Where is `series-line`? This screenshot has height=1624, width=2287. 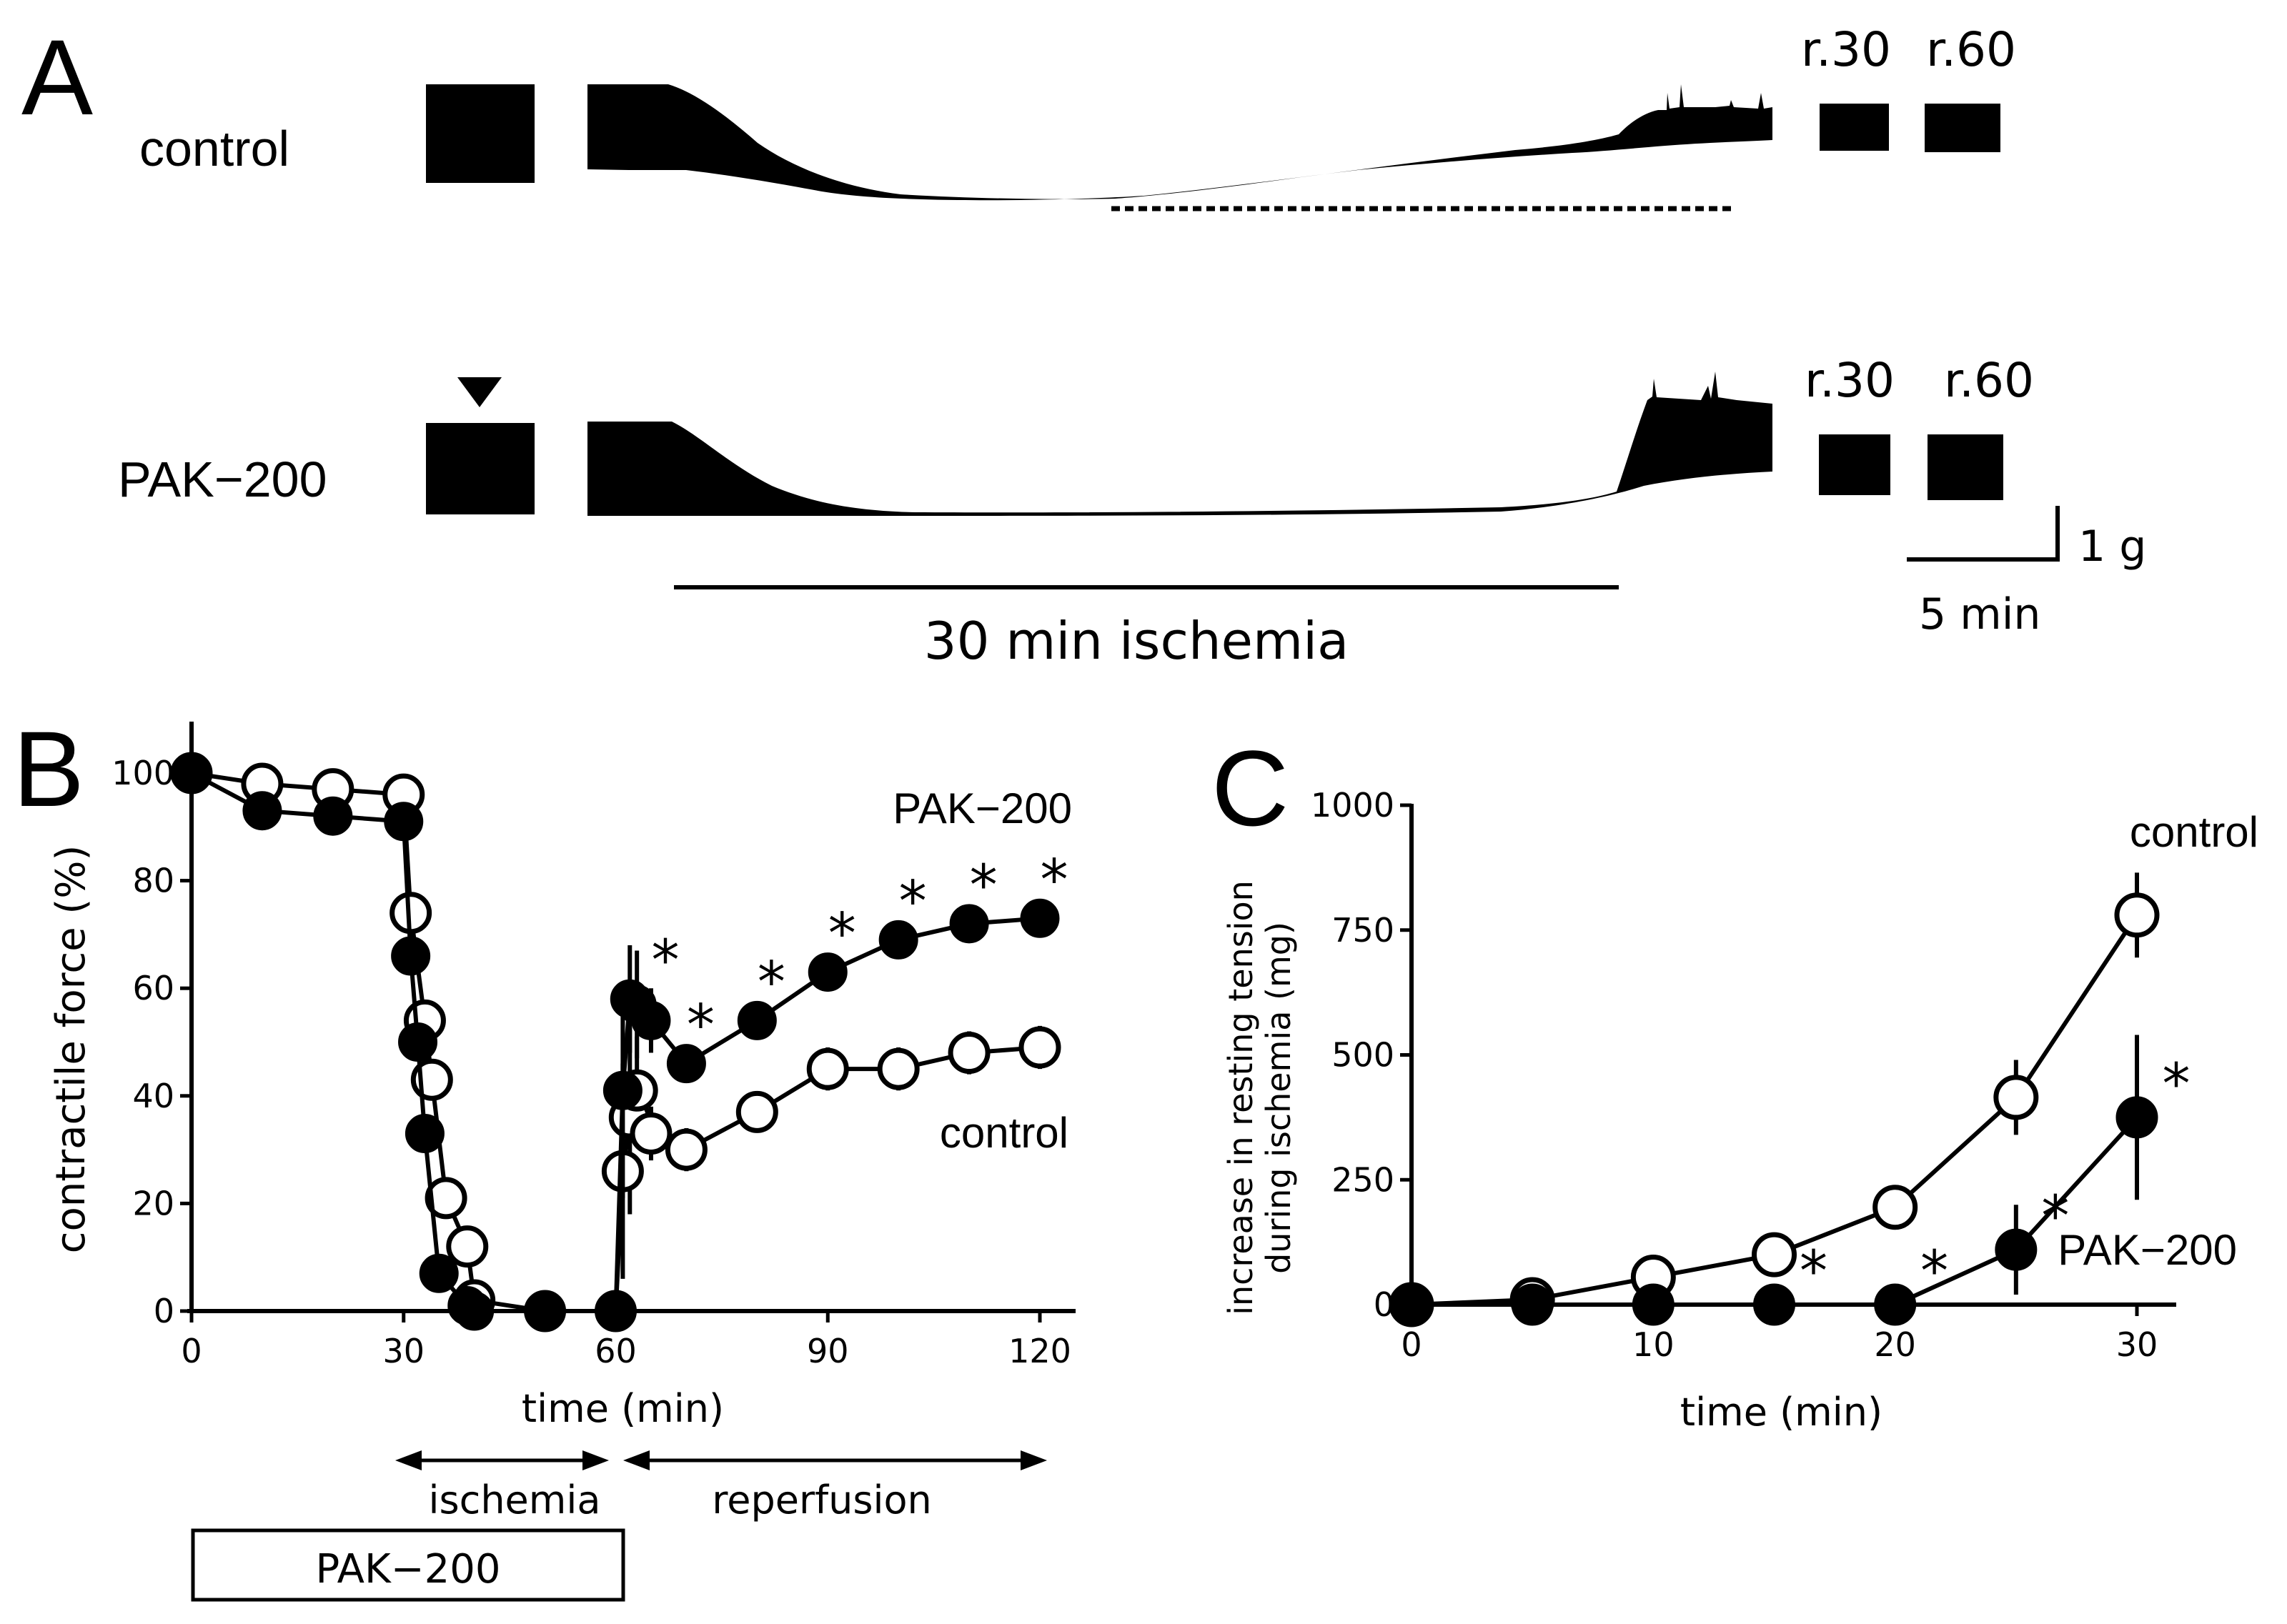 series-line is located at coordinates (615, 1042).